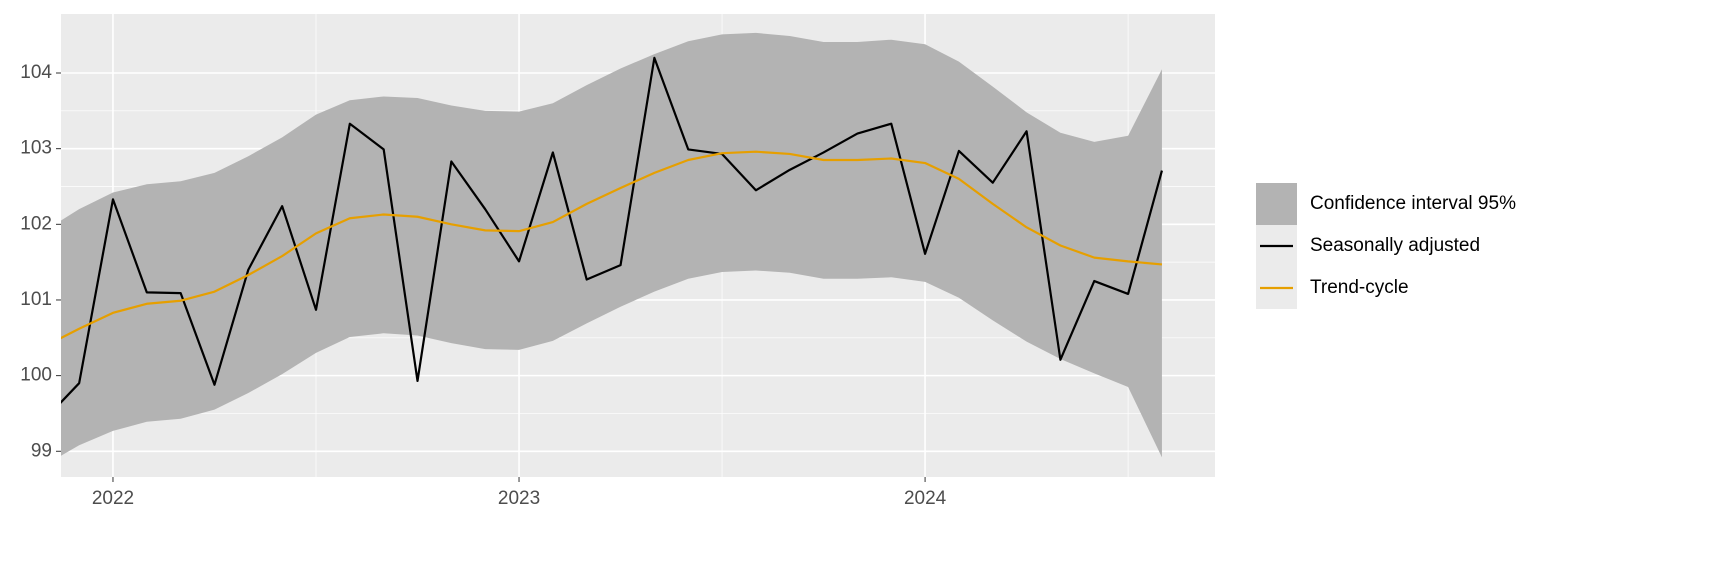 This screenshot has width=1728, height=576. Describe the element at coordinates (41, 450) in the screenshot. I see `y-tick-label: 99` at that location.